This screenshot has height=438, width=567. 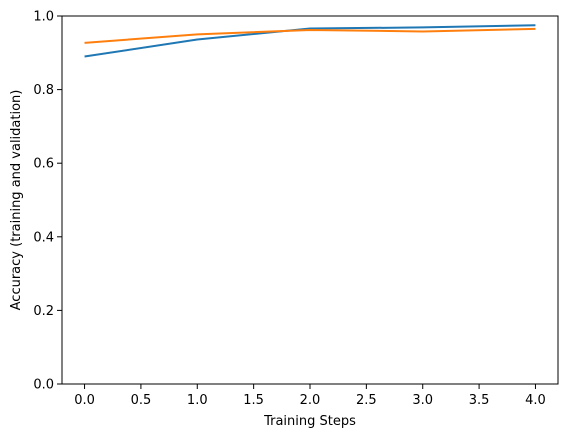 What do you see at coordinates (197, 400) in the screenshot?
I see `x-tick-label: 1.0` at bounding box center [197, 400].